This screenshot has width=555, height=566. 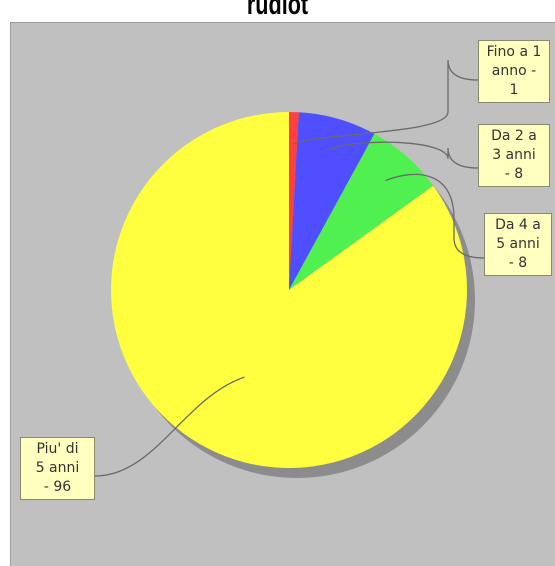 I want to click on slice-label-line: Da 2 a, so click(x=514, y=136).